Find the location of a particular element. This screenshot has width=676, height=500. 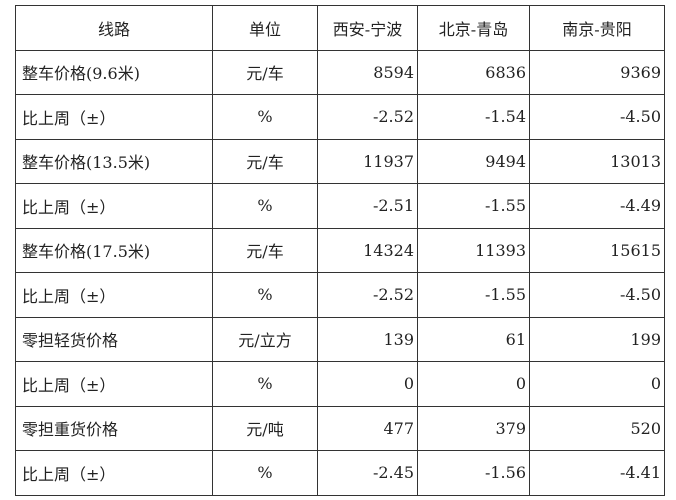

row-value: -4.49 is located at coordinates (597, 206).